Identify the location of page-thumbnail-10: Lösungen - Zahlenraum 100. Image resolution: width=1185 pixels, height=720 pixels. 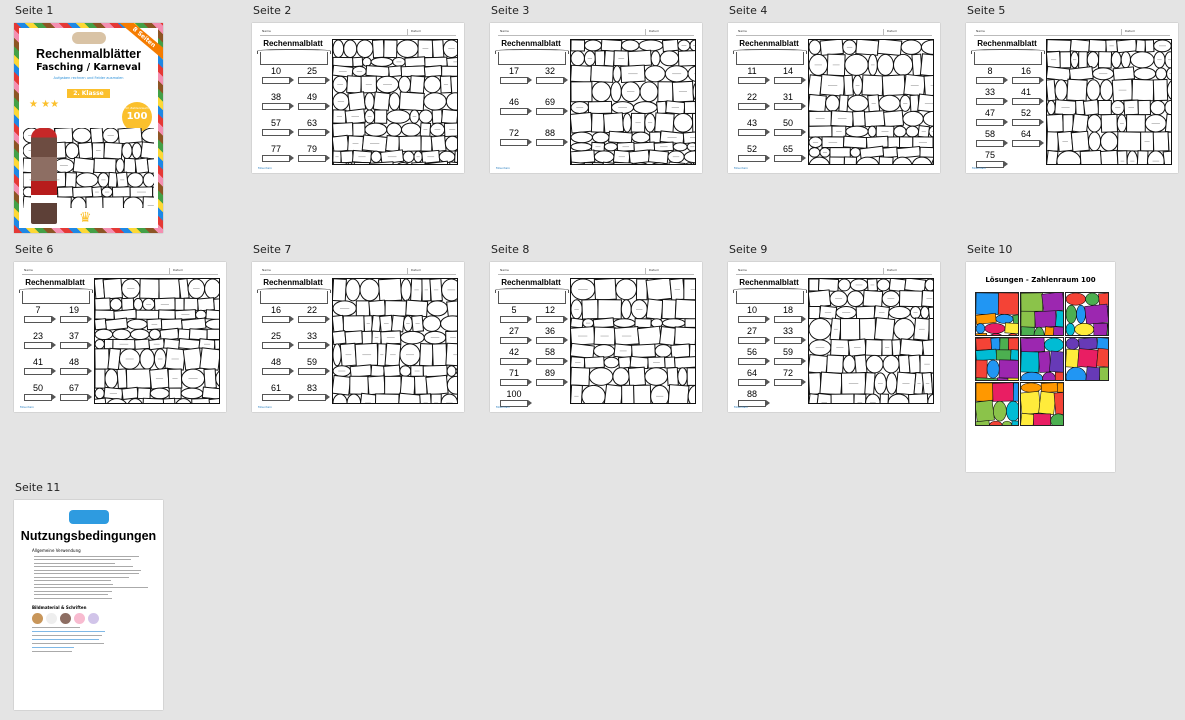
(1040, 367).